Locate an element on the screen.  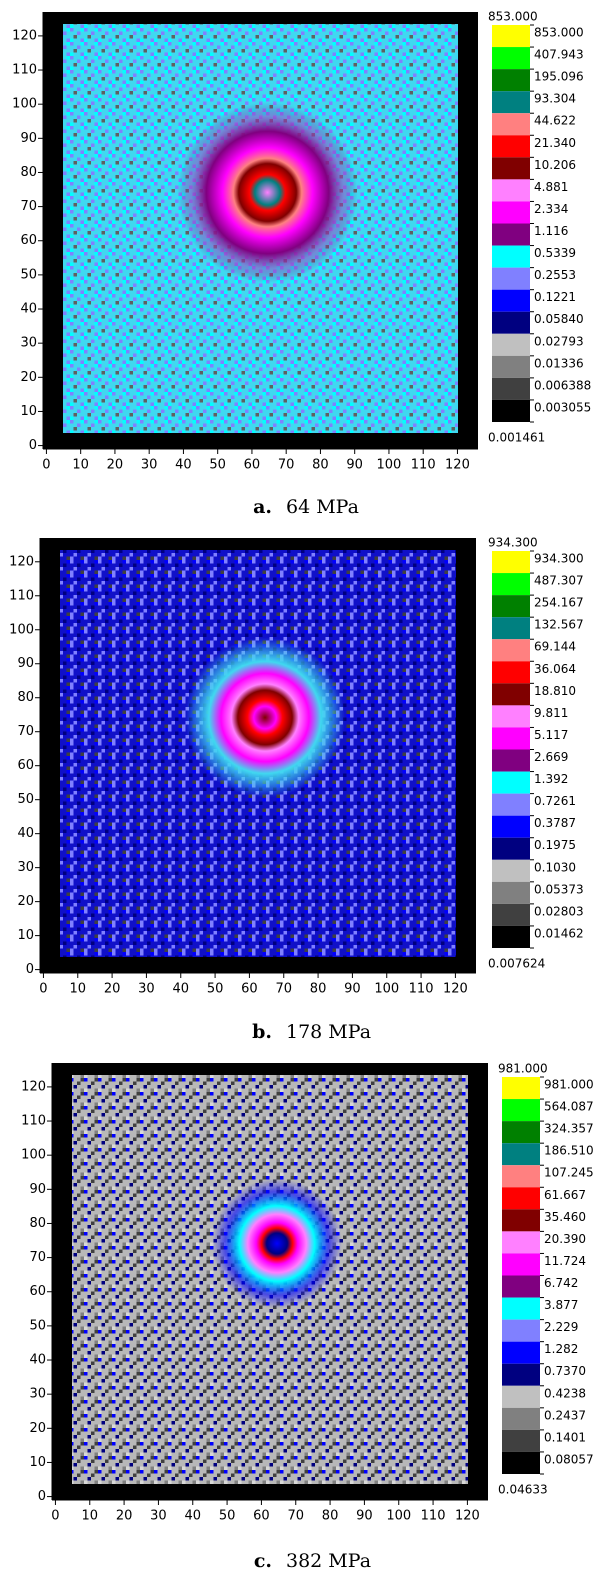
x-tick-label: 10 is located at coordinates (80, 465).